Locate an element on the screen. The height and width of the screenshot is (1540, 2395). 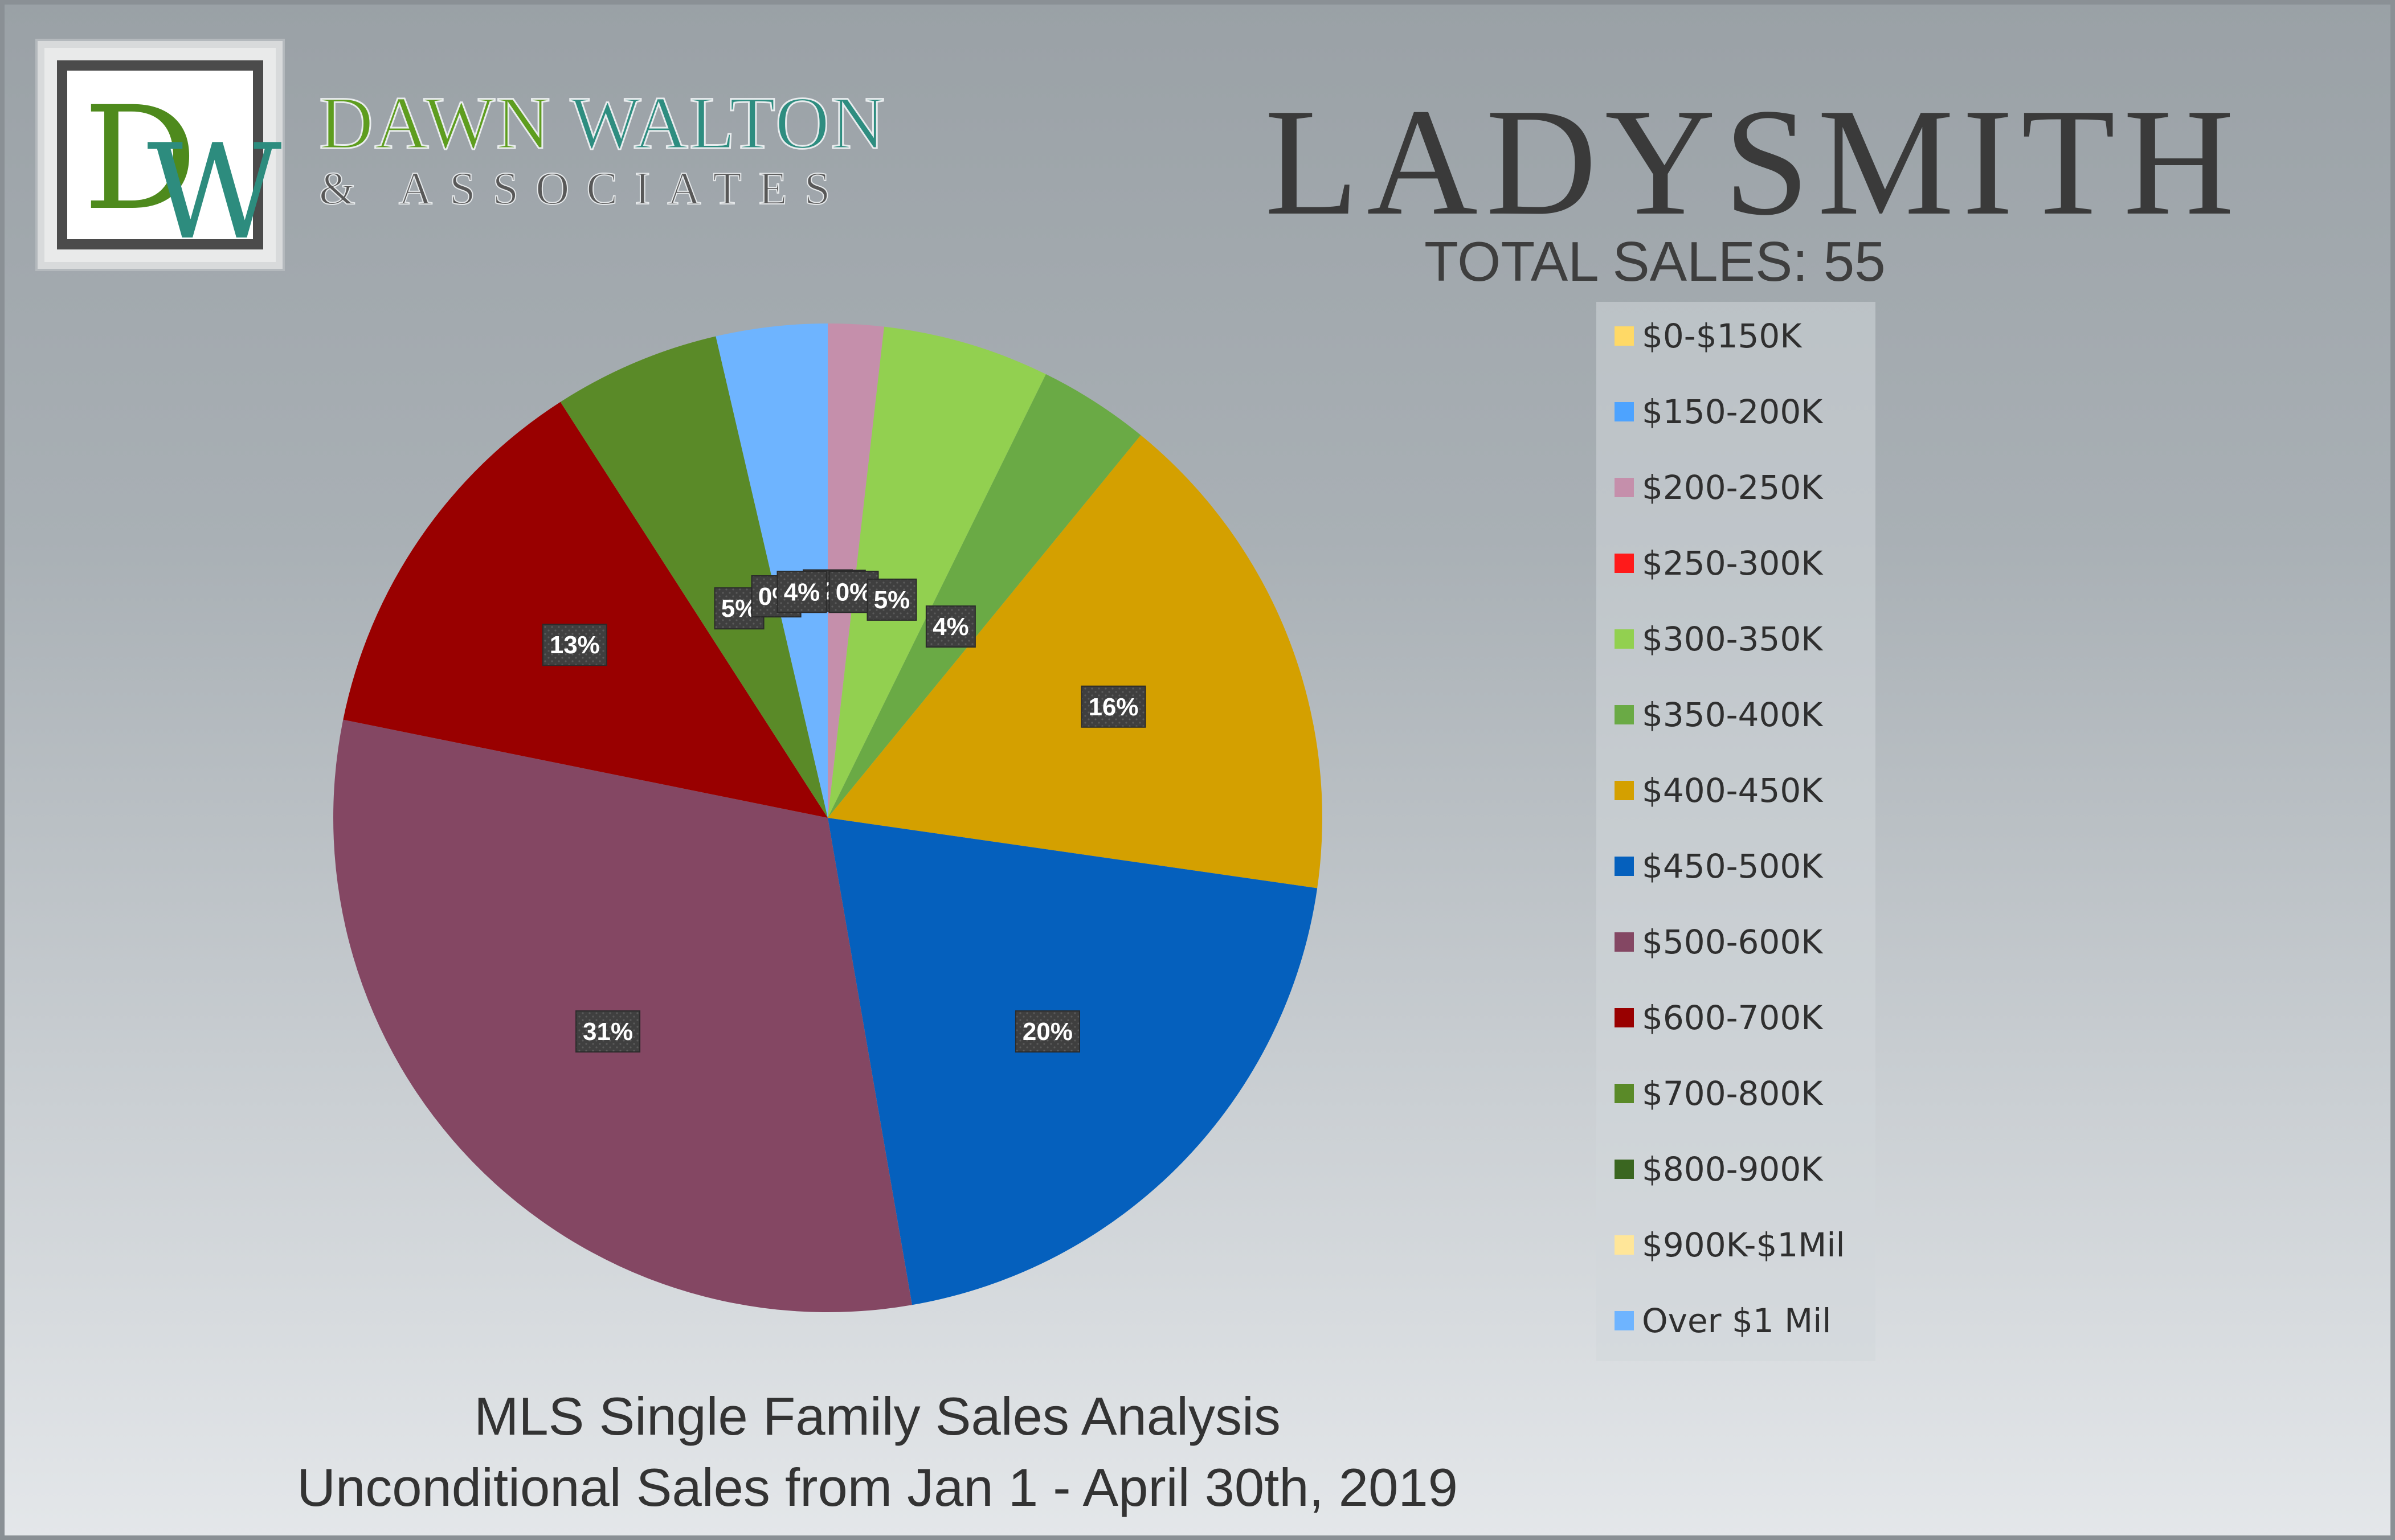
legend-item-200-250k: $200-250K is located at coordinates (1718, 487).